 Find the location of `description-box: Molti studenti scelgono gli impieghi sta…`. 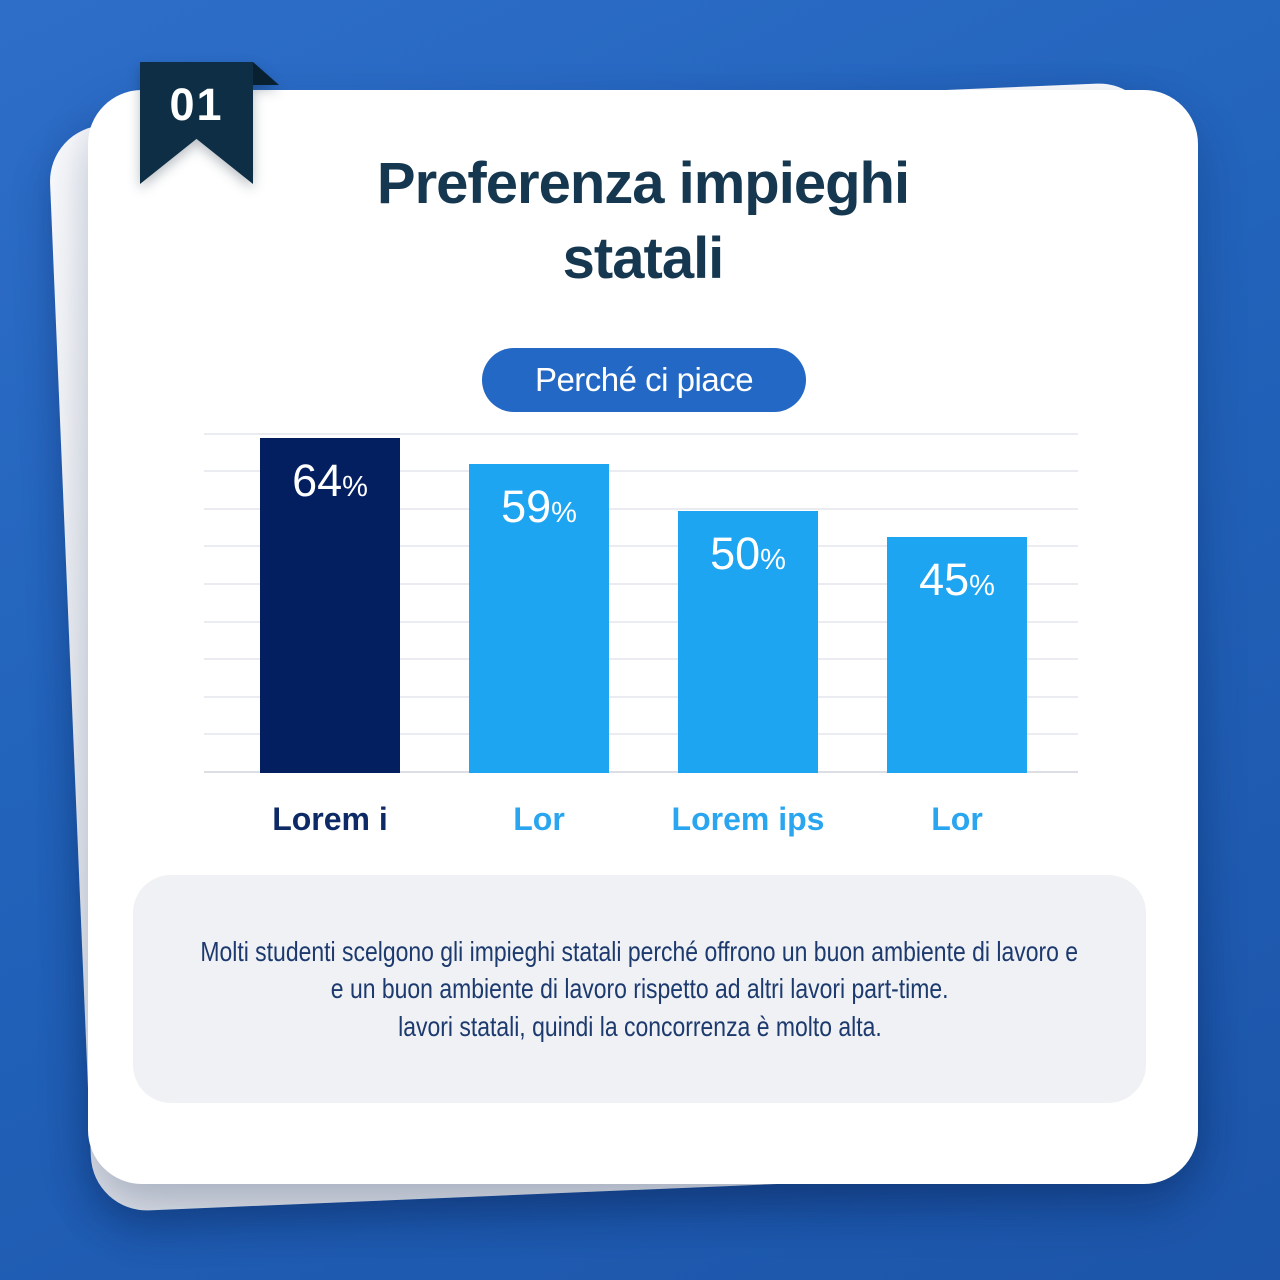

description-box: Molti studenti scelgono gli impieghi sta… is located at coordinates (639, 989).